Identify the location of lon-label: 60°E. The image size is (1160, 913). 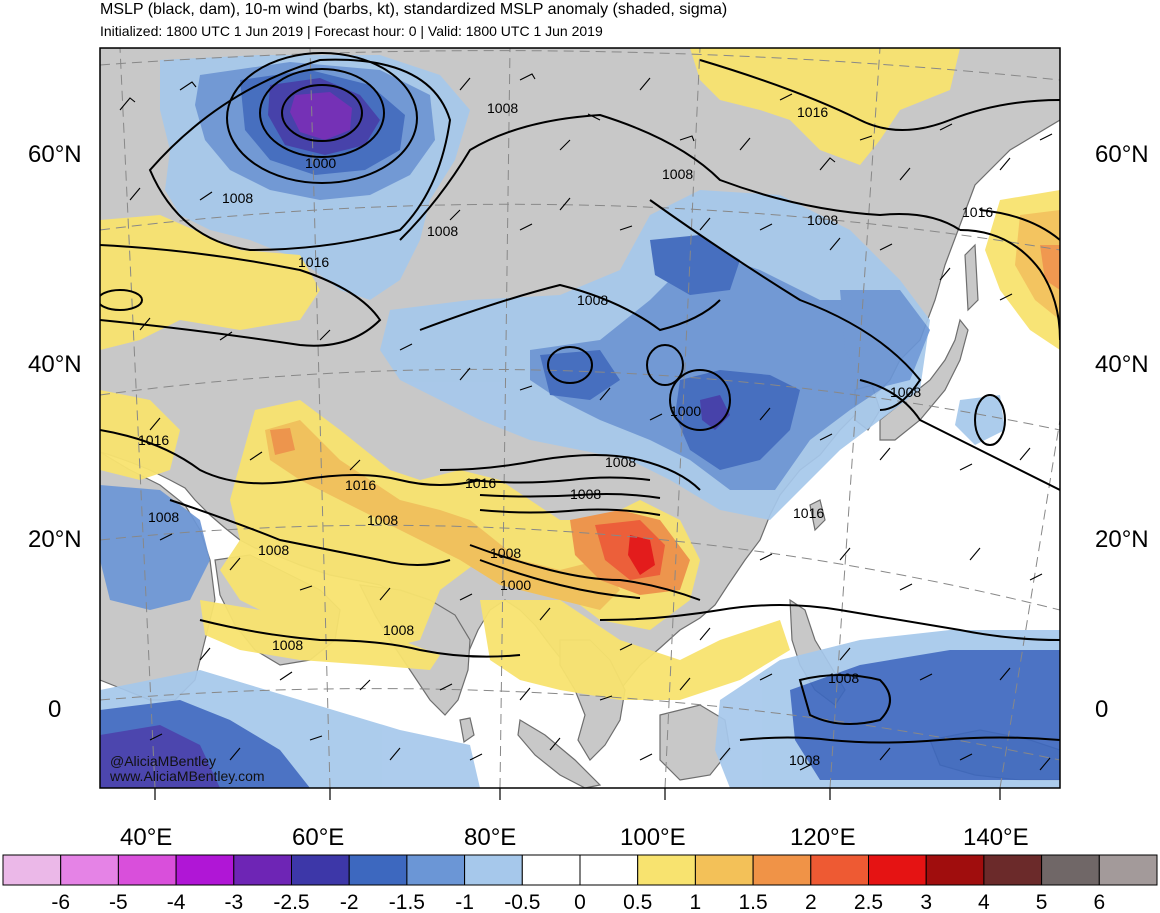
(318, 837).